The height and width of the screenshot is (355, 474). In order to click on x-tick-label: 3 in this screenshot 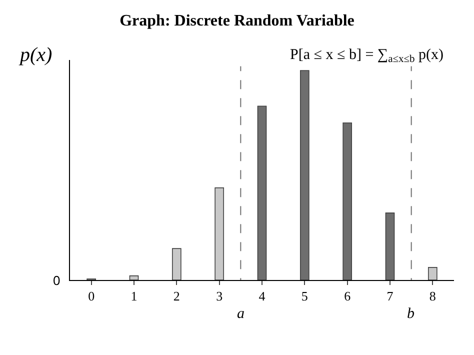, I will do `click(219, 296)`.